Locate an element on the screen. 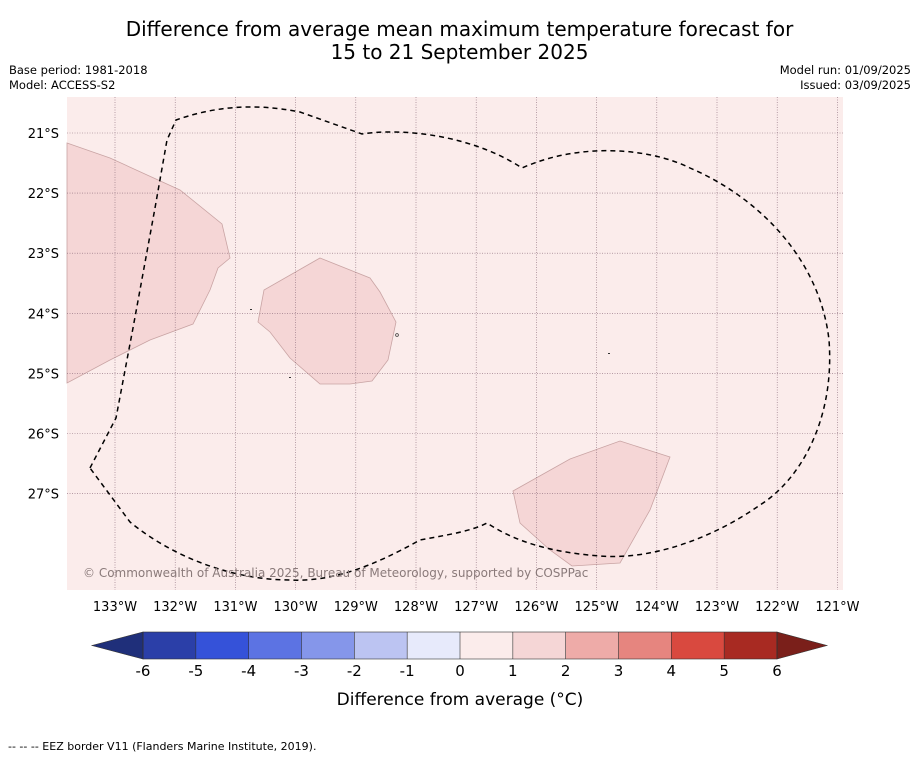 The image size is (919, 758). latitude-label: 21°S is located at coordinates (43, 134).